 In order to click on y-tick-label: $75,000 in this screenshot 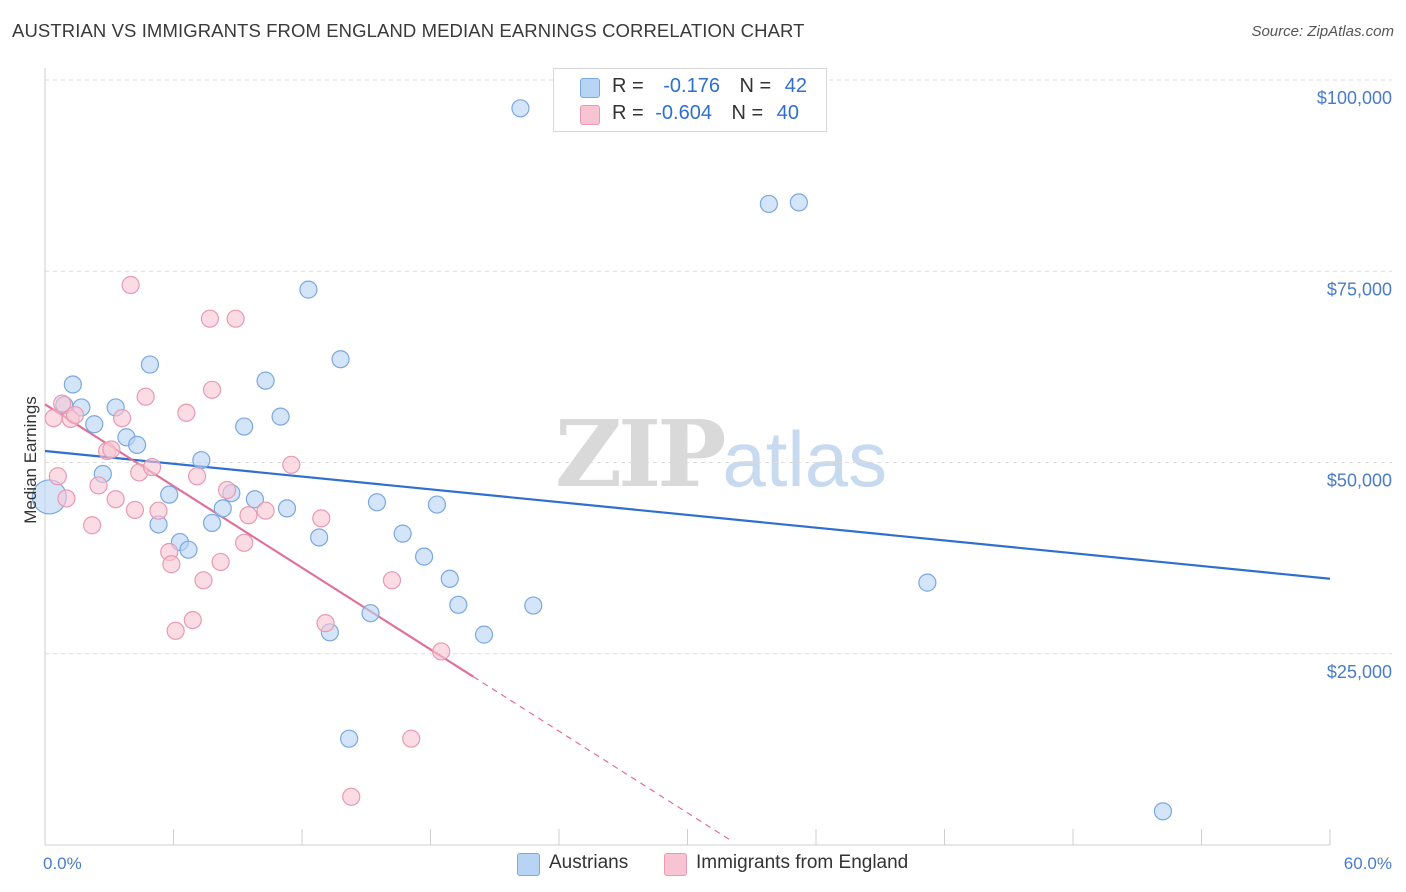, I will do `click(1359, 289)`.